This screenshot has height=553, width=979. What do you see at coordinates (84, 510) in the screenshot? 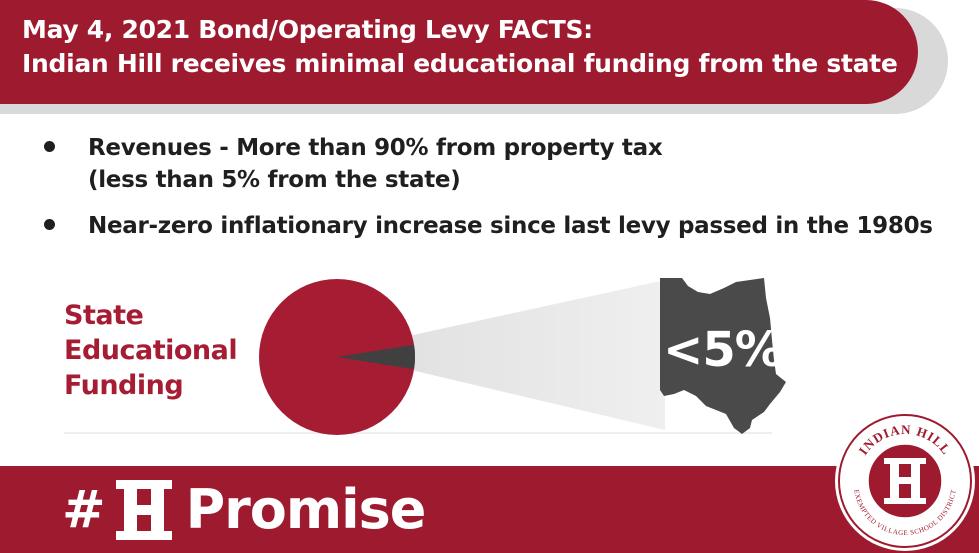
I see `hash-symbol: #` at bounding box center [84, 510].